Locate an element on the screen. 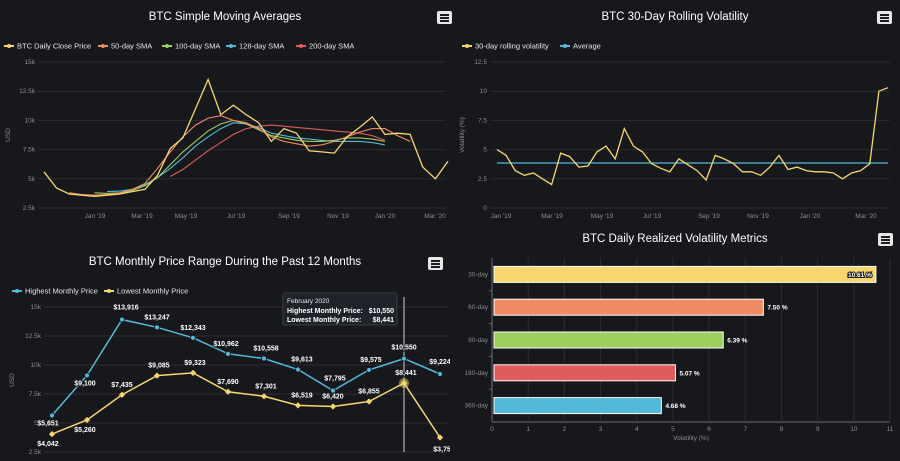 This screenshot has height=461, width=900. data-label: $9,613 is located at coordinates (302, 359).